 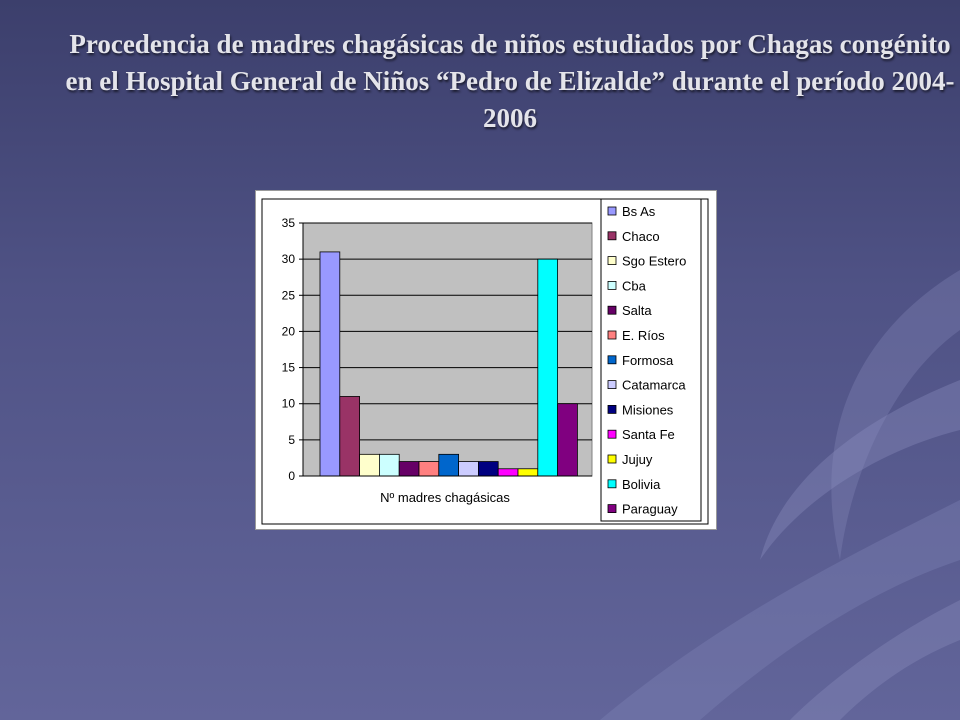 I want to click on bar-catamarca, so click(x=468, y=469).